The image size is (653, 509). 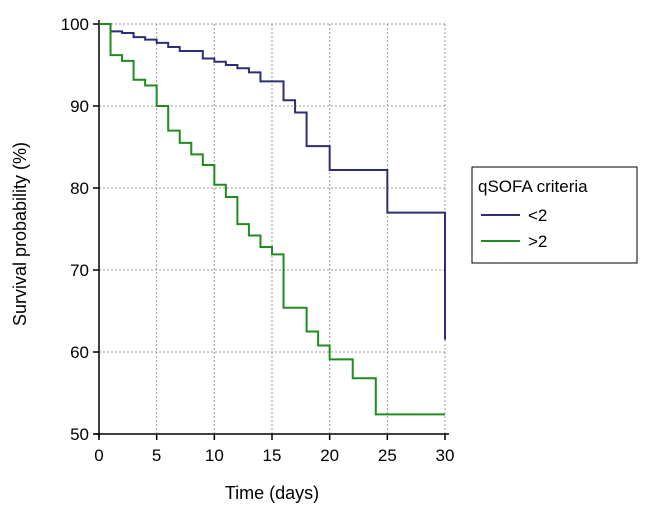 I want to click on legend-entry-label: <2, so click(x=537, y=215).